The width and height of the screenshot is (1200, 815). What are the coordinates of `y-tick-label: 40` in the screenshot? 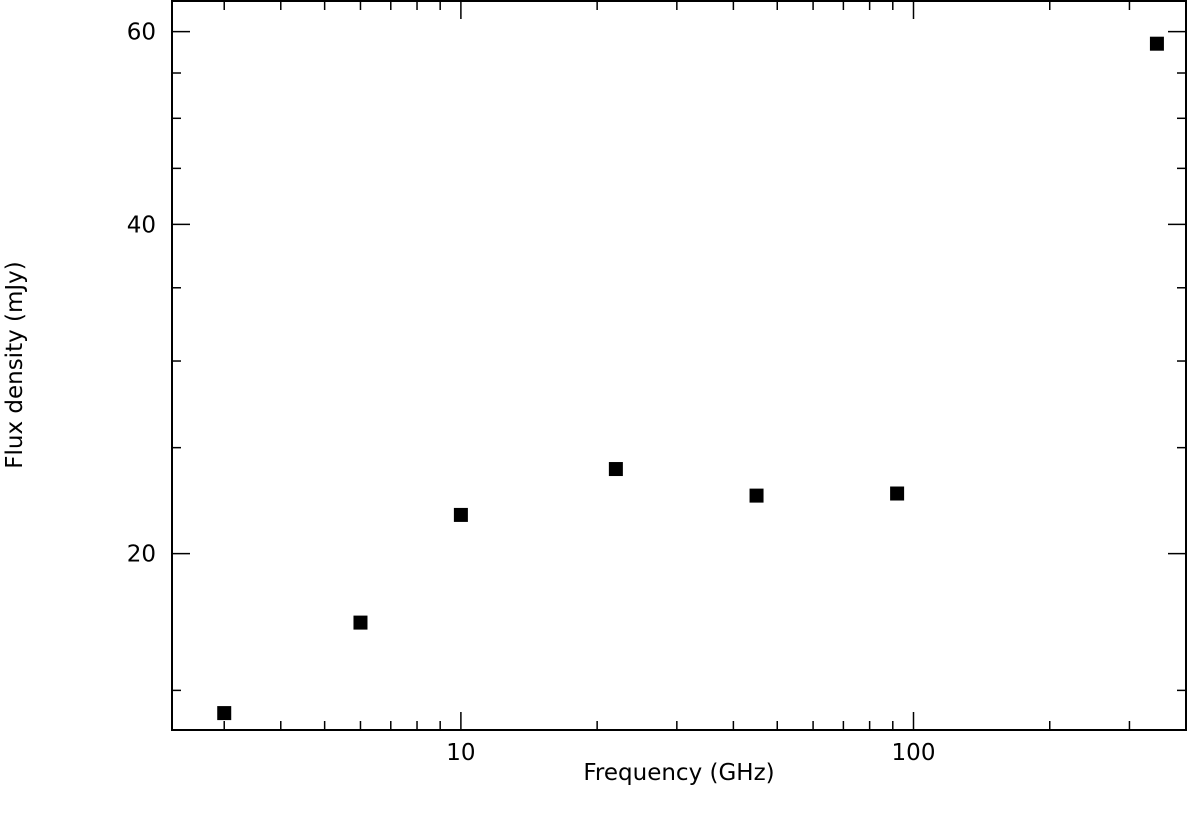 It's located at (141, 225).